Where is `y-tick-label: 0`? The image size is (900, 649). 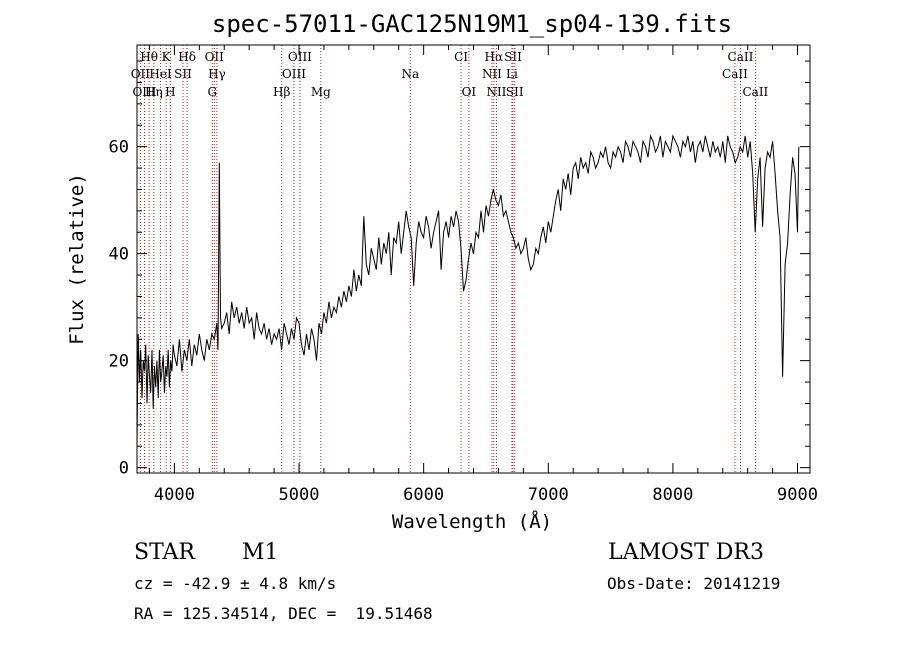
y-tick-label: 0 is located at coordinates (124, 469).